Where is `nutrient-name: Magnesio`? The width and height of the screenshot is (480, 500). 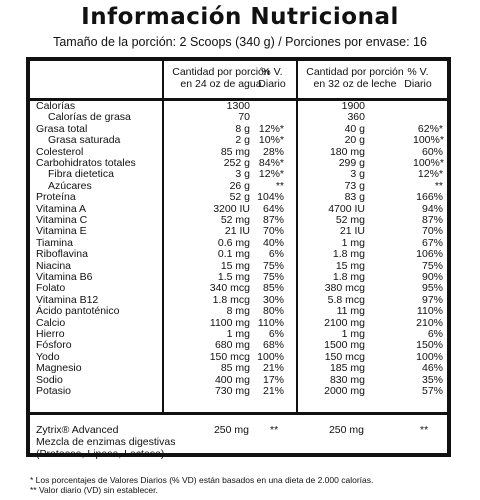 nutrient-name: Magnesio is located at coordinates (59, 368).